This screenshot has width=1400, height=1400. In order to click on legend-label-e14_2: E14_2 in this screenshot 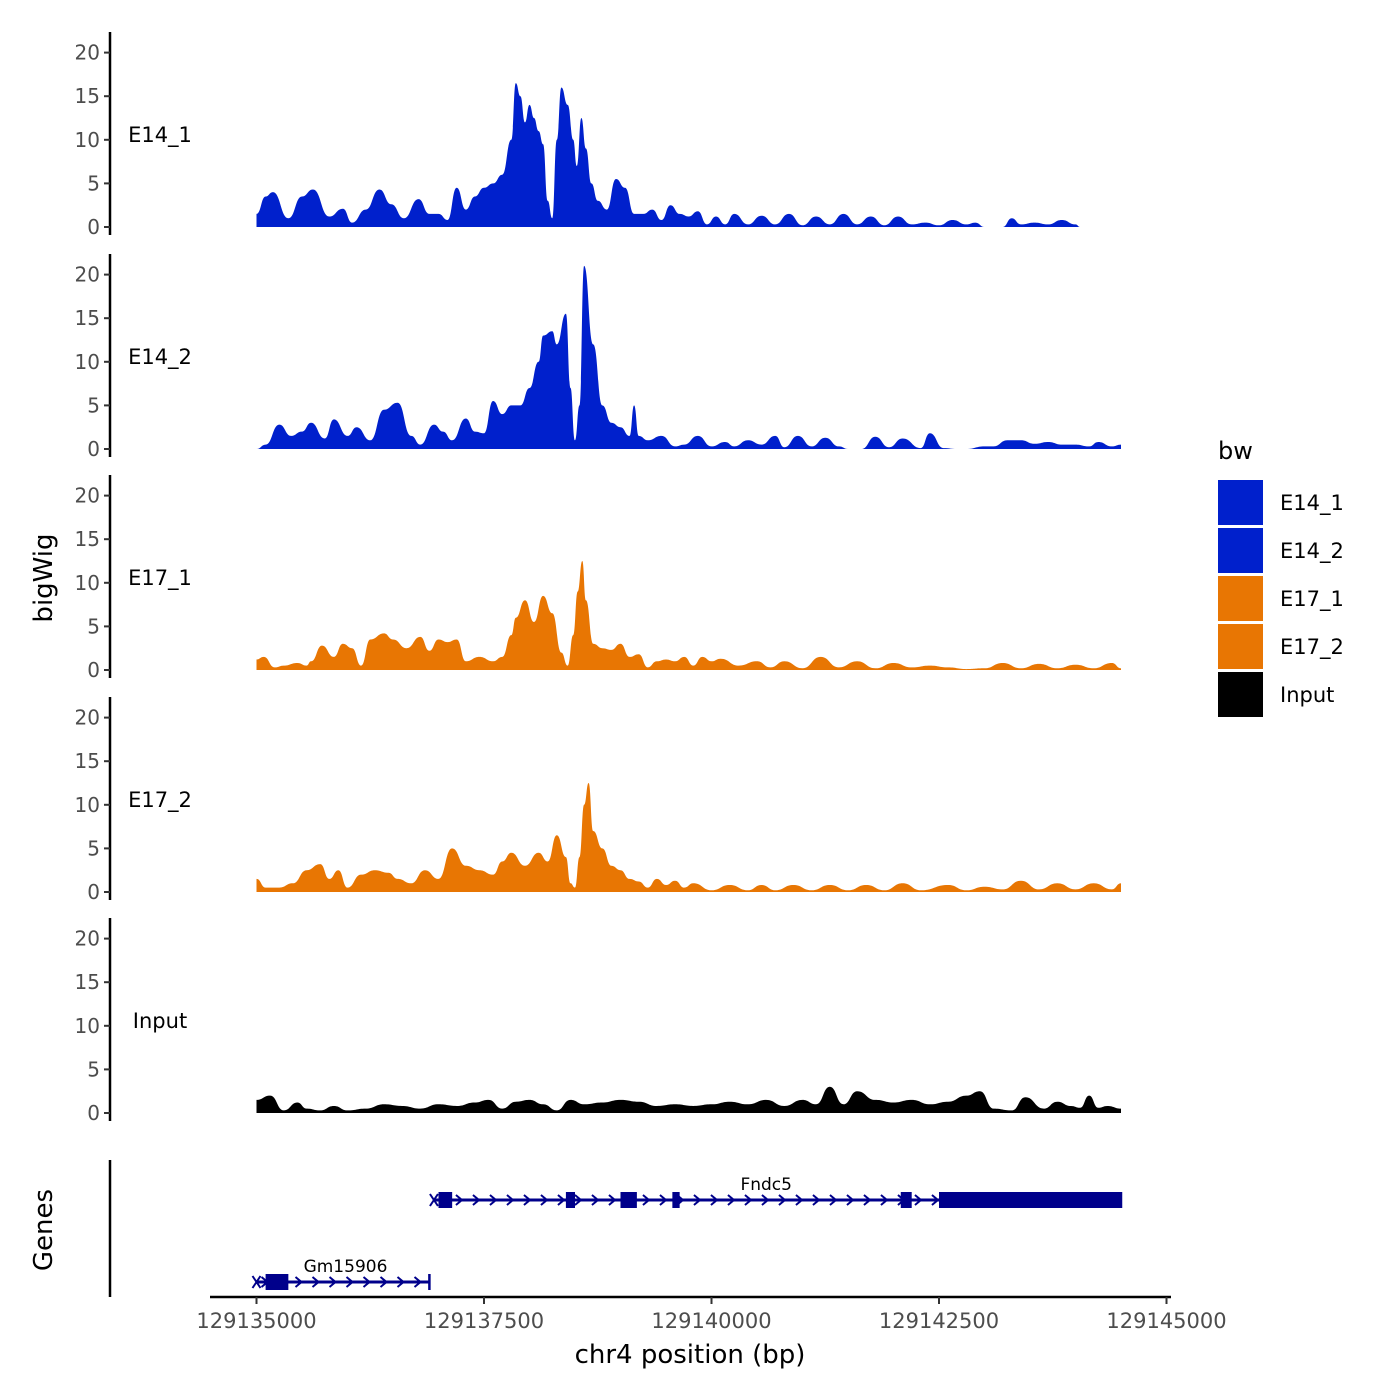, I will do `click(1312, 551)`.